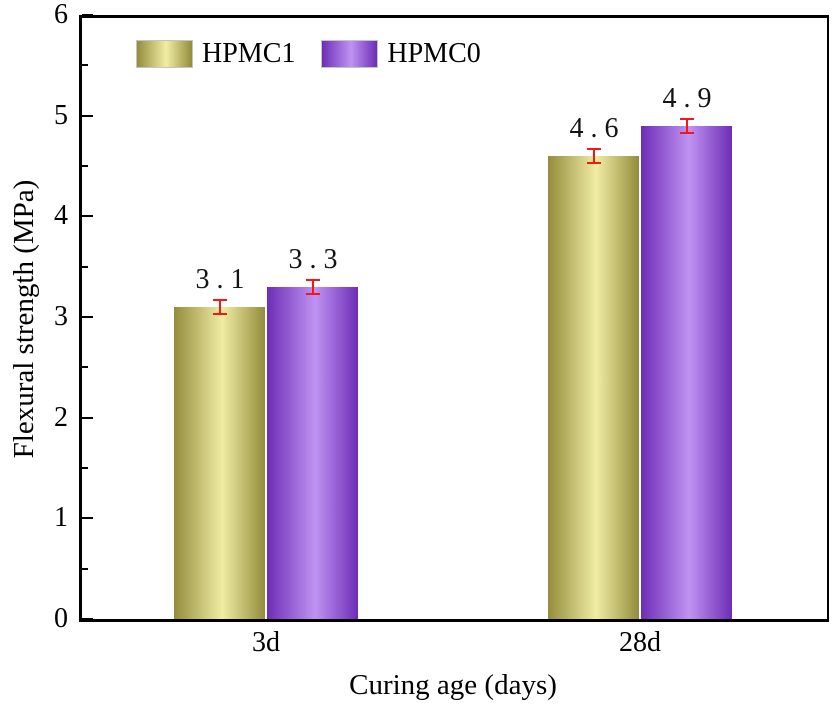 This screenshot has width=838, height=715. Describe the element at coordinates (249, 53) in the screenshot. I see `legend-label-hpmc1: HPMC1` at that location.